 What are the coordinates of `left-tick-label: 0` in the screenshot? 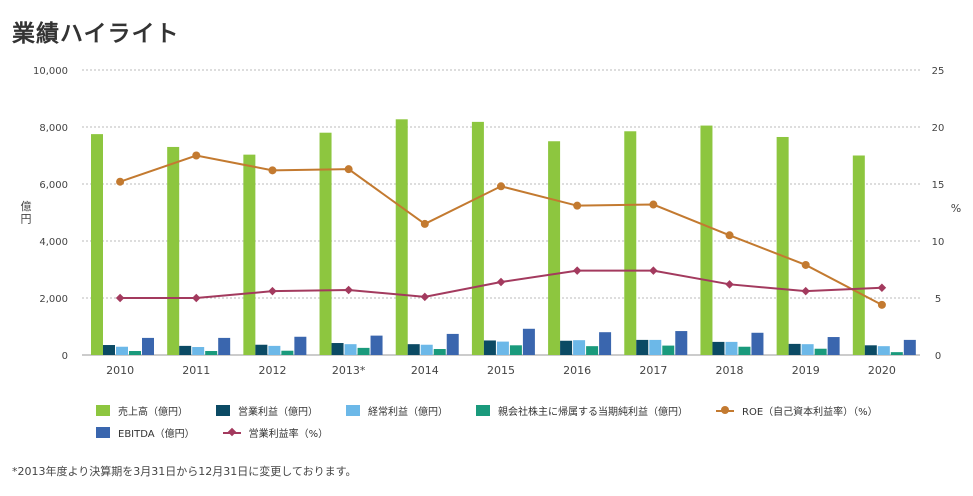 It's located at (65, 356).